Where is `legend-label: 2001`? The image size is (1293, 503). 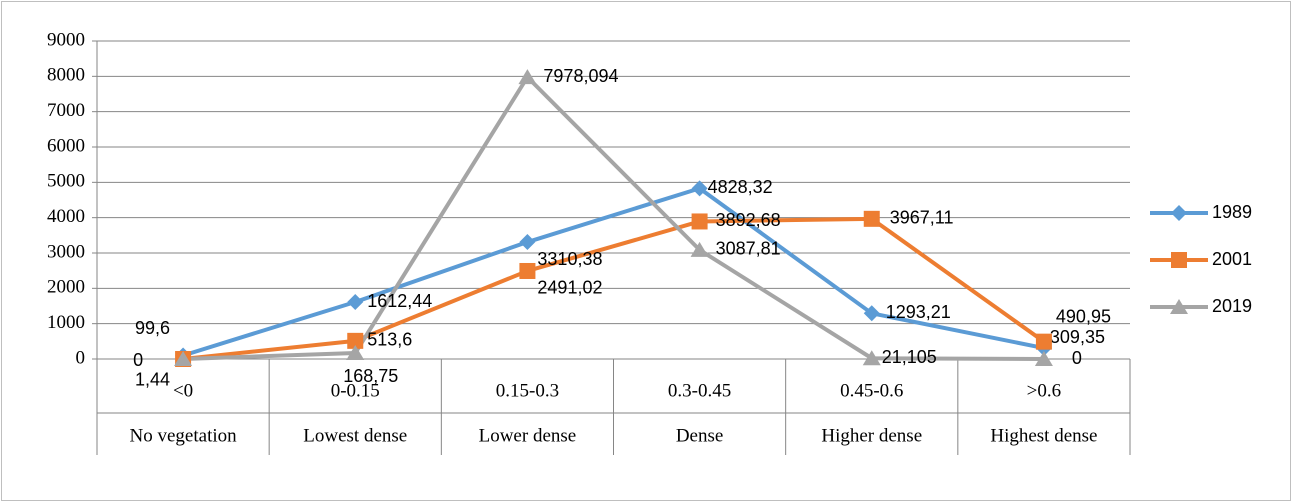
legend-label: 2001 is located at coordinates (1232, 259).